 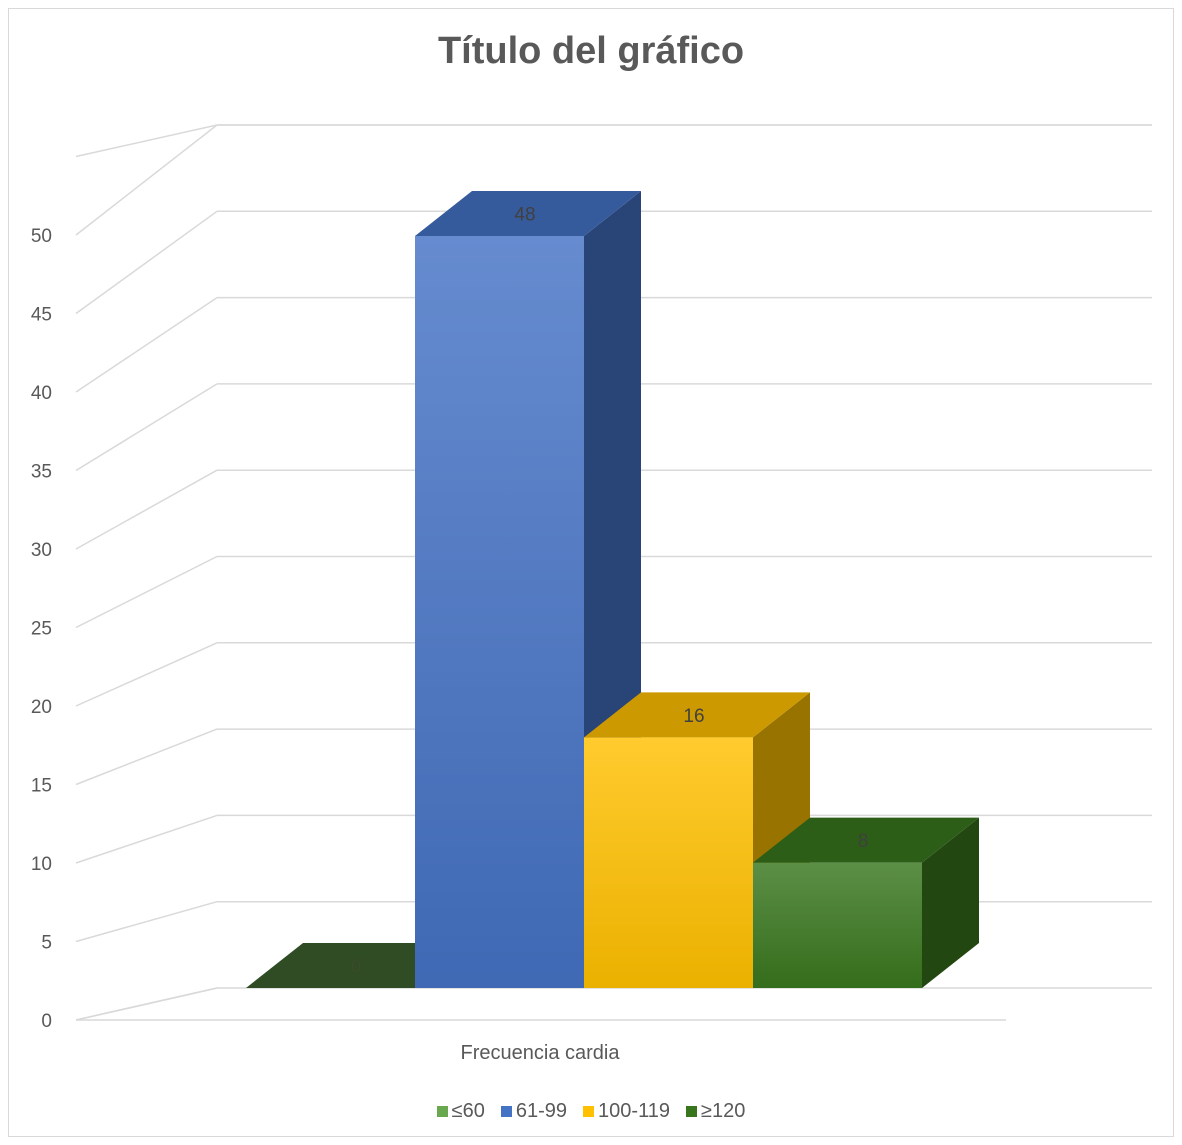 What do you see at coordinates (541, 1111) in the screenshot?
I see `legend-label: 61-99` at bounding box center [541, 1111].